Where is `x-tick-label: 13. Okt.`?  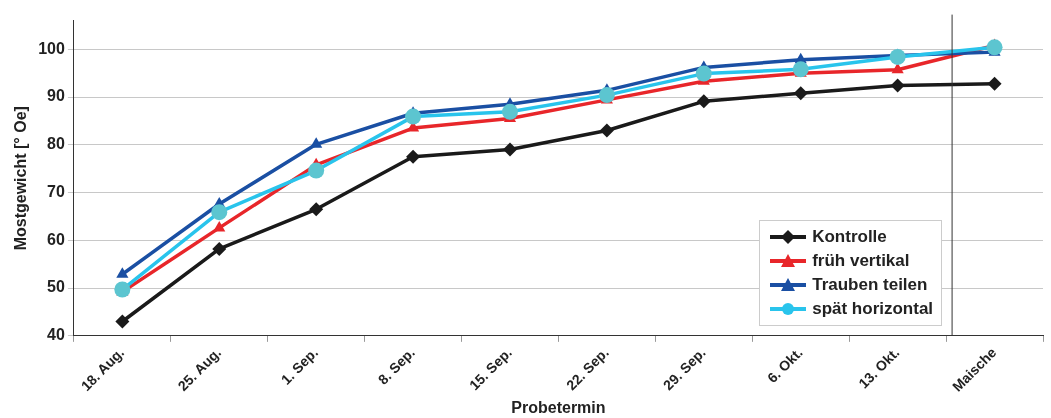 x-tick-label: 13. Okt. is located at coordinates (879, 368).